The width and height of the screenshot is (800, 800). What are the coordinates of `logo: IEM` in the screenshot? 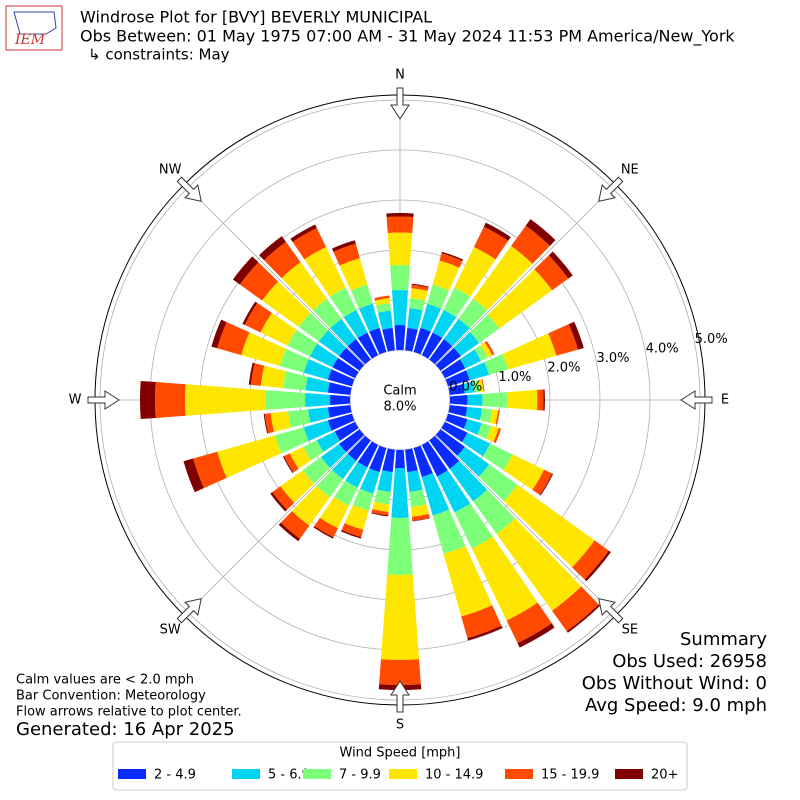 It's located at (34, 28).